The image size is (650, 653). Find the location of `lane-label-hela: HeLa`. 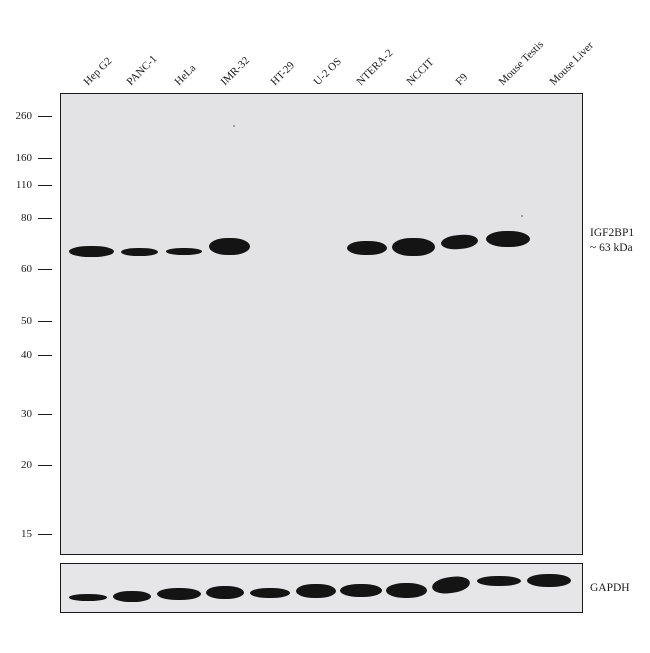

lane-label-hela: HeLa is located at coordinates (185, 75).